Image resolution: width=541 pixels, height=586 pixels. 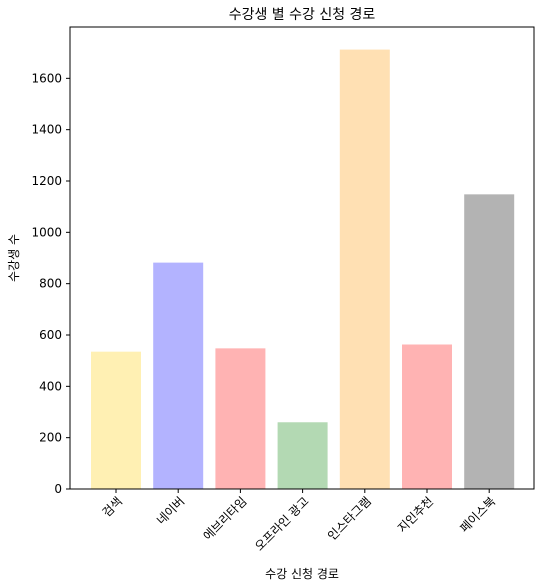 What do you see at coordinates (170, 510) in the screenshot?
I see `x-tick-label-1: 네이버` at bounding box center [170, 510].